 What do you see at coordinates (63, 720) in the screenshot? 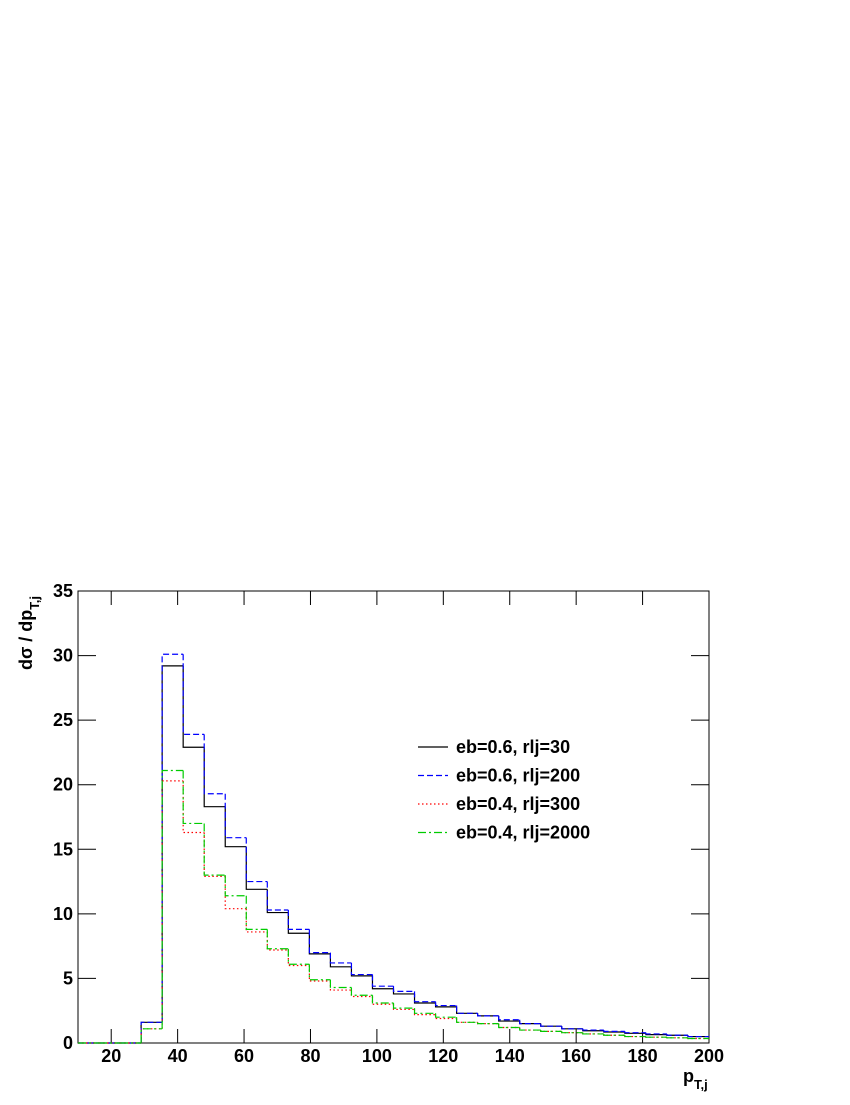
I see `y-tick-label: 25` at bounding box center [63, 720].